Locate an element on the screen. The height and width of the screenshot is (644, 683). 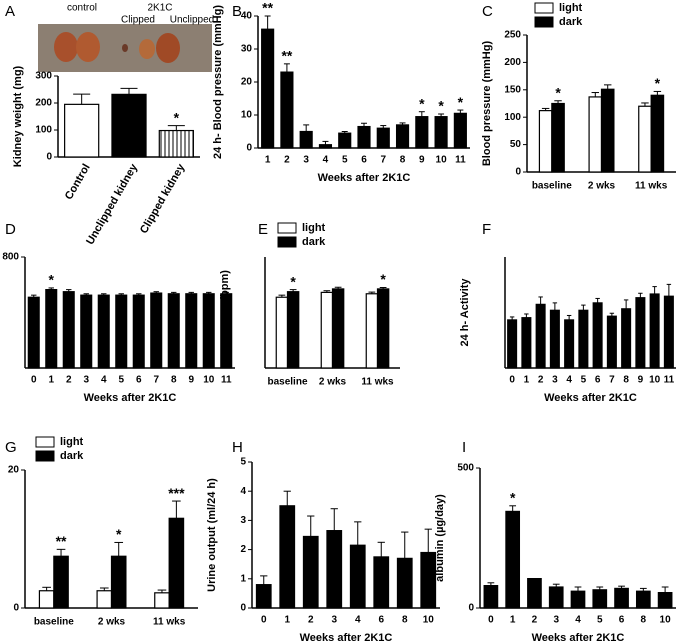
x-tick-label: 11 is located at coordinates (460, 160).